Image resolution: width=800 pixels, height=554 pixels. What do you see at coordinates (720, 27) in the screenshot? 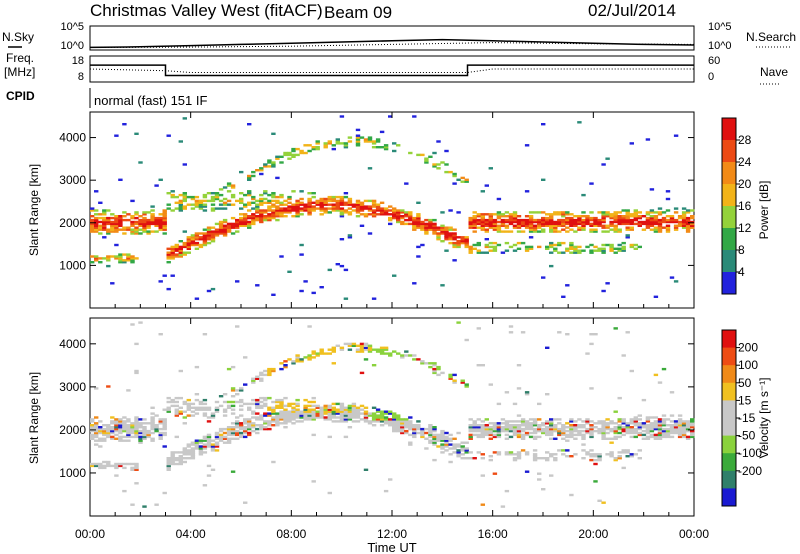
I see `nsky-ytick-right-top: 10^5` at bounding box center [720, 27].